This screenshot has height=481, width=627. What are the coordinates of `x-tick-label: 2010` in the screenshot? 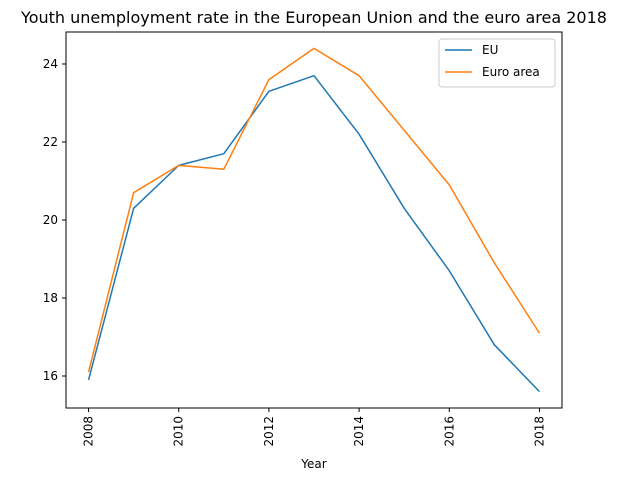 It's located at (179, 431).